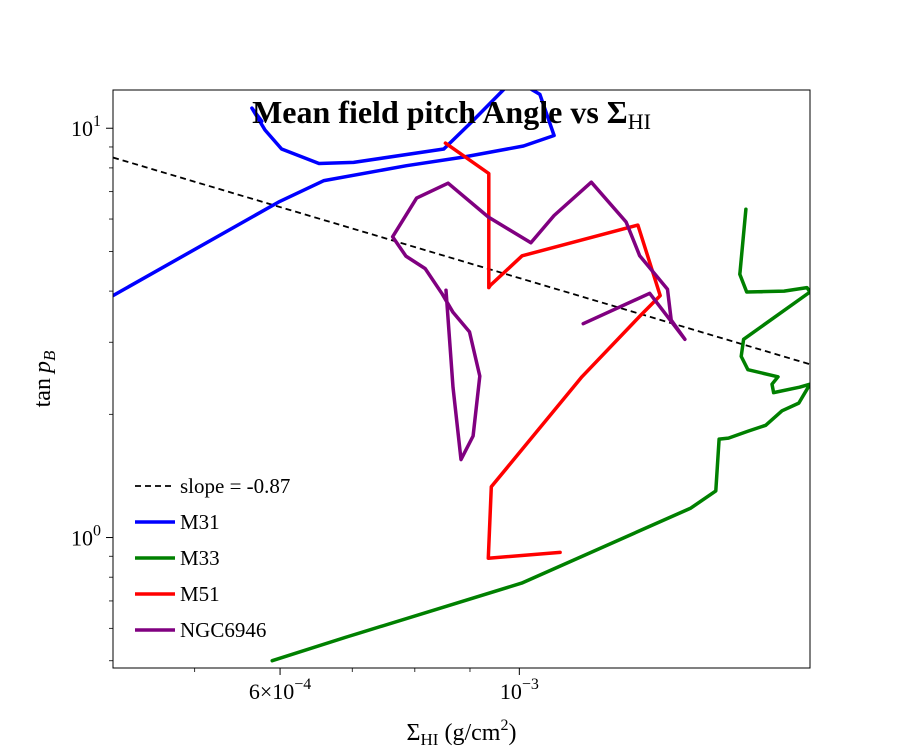  Describe the element at coordinates (451, 114) in the screenshot. I see `chart-title: Mean field pitch Angle vs ΣHI` at that location.